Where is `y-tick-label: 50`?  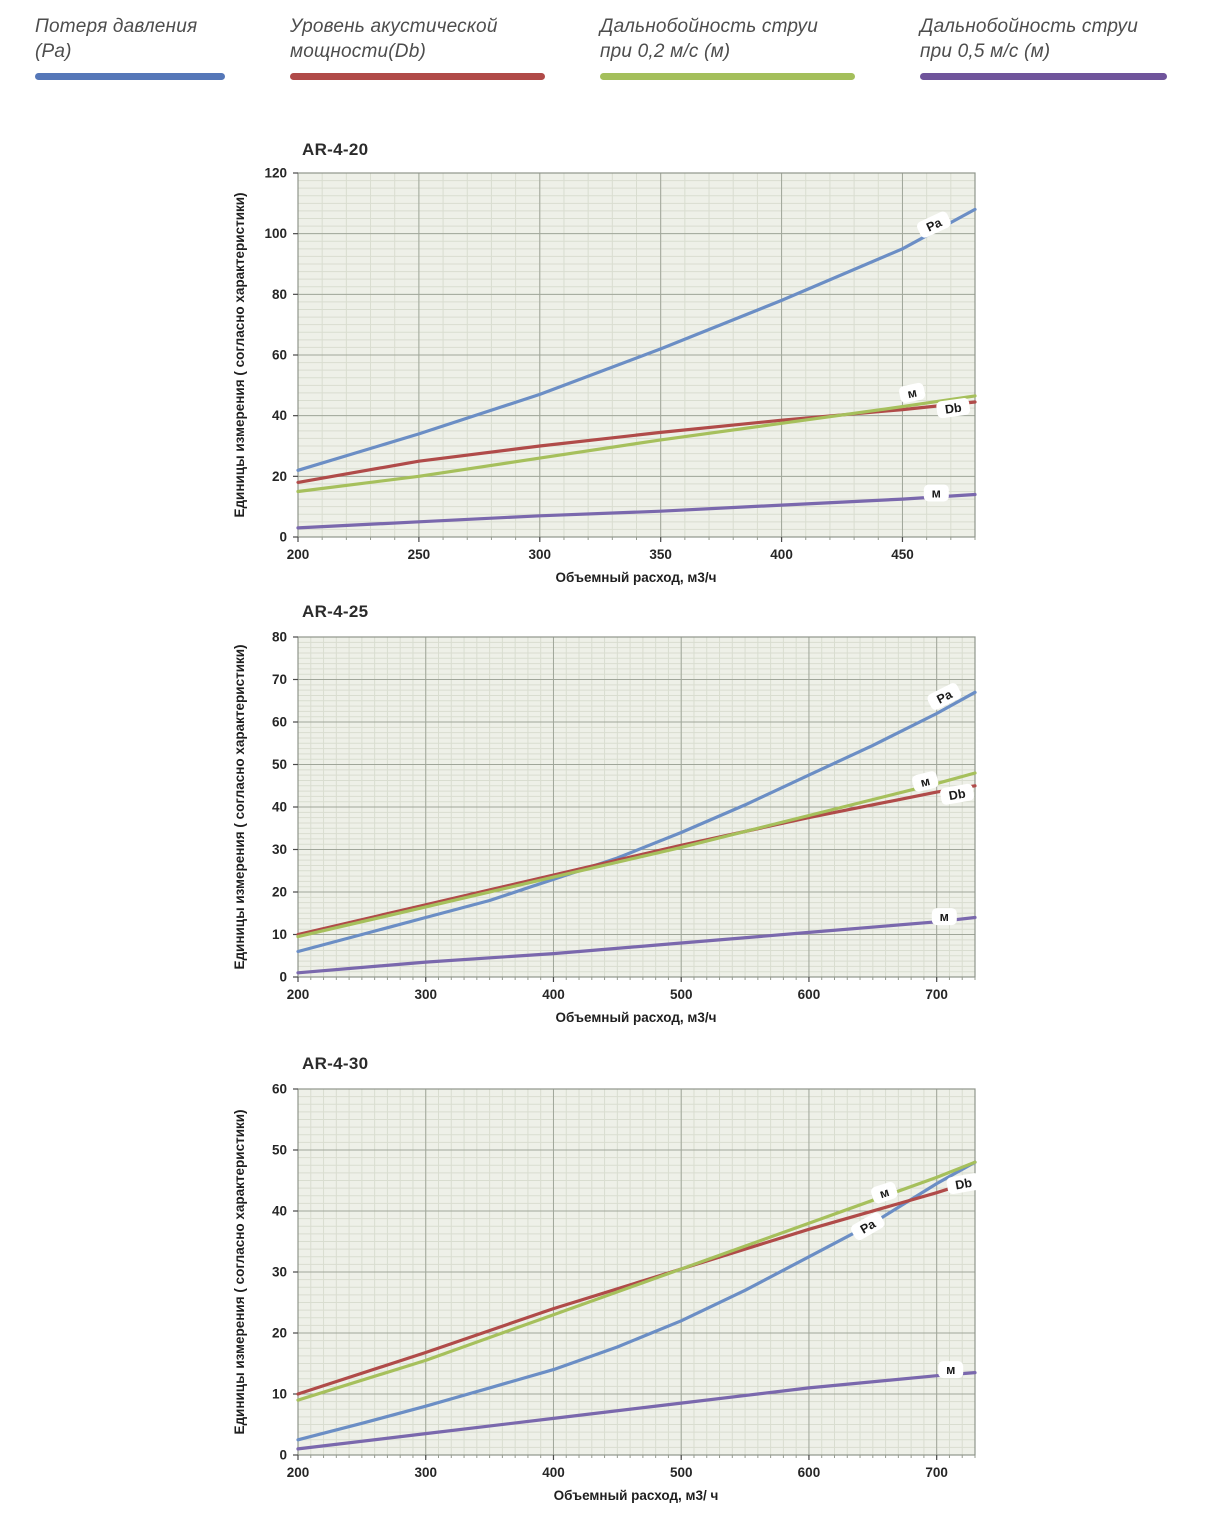 y-tick-label: 50 is located at coordinates (279, 764).